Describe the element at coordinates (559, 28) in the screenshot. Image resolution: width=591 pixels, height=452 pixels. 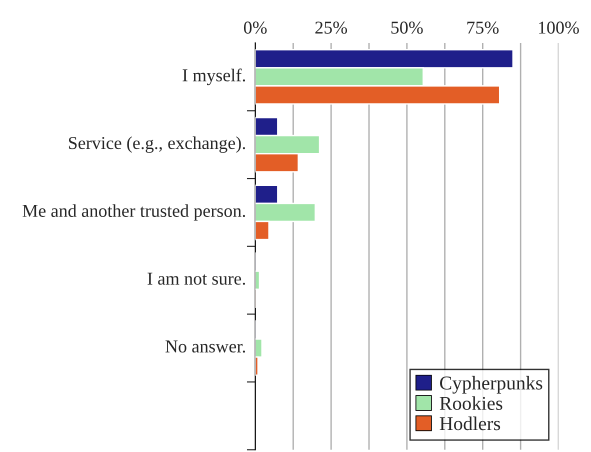
I see `x-tick-label: 100%` at that location.